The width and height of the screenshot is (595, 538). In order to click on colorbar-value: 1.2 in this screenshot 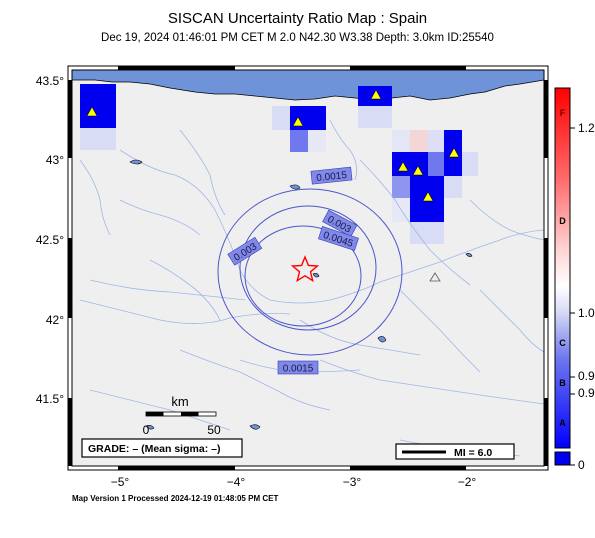, I will do `click(586, 128)`.